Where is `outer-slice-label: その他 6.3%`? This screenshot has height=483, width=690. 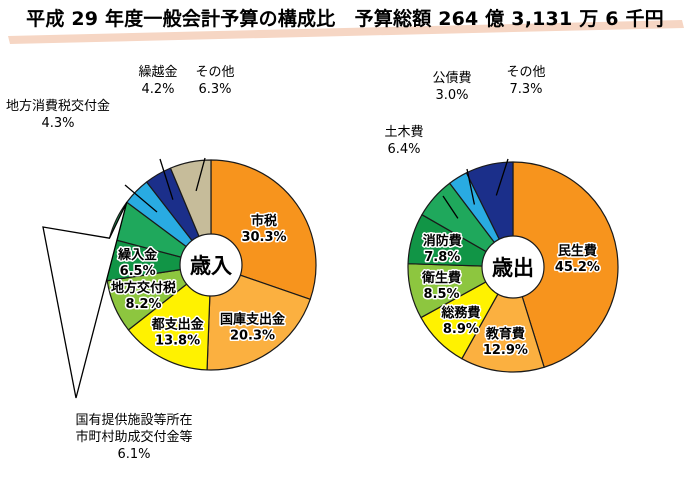 outer-slice-label: その他 6.3% is located at coordinates (214, 81).